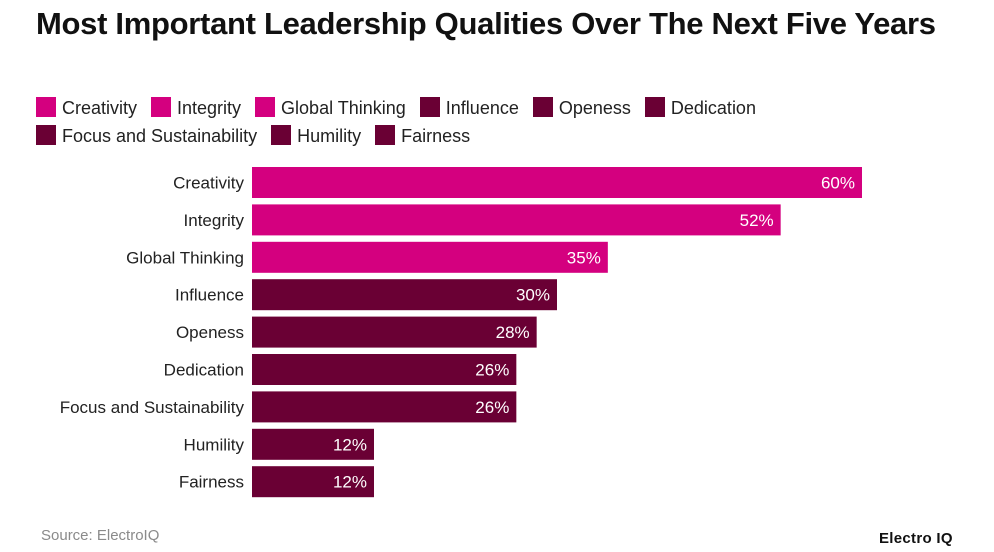 This screenshot has width=994, height=552. I want to click on value-label: 28%, so click(513, 332).